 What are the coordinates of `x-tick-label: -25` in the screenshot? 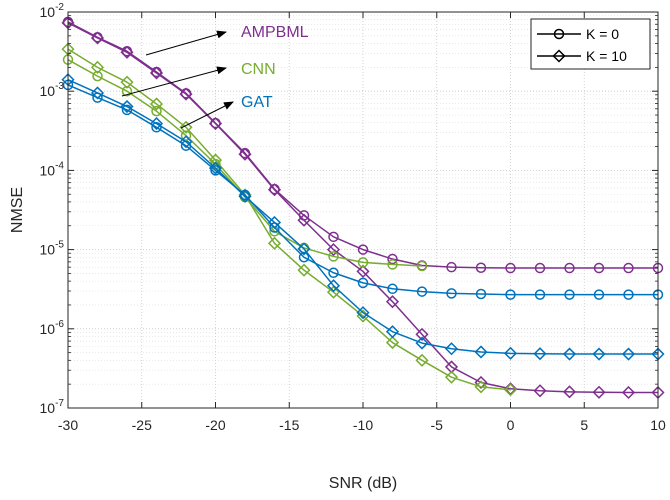 It's located at (142, 425).